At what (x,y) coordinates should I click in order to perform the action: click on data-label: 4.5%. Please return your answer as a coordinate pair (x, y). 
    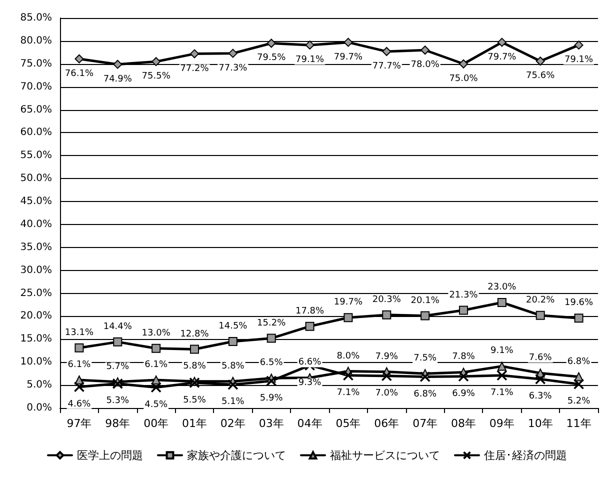
    Looking at the image, I should click on (156, 405).